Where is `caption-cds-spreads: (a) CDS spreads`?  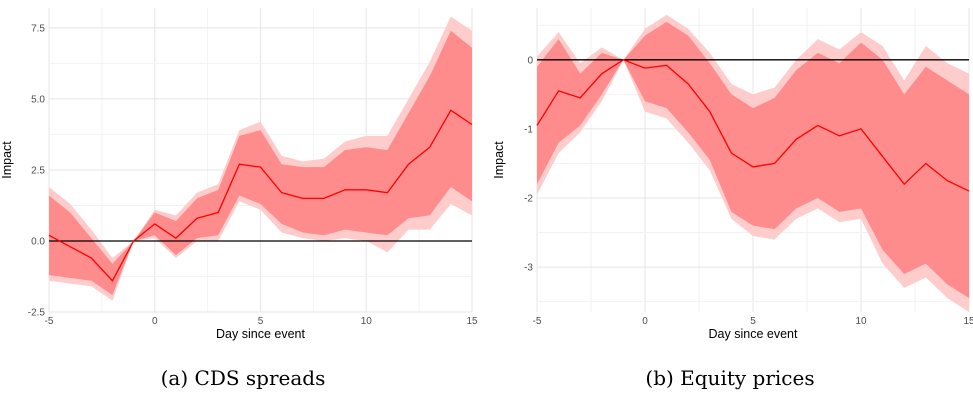
caption-cds-spreads: (a) CDS spreads is located at coordinates (243, 378).